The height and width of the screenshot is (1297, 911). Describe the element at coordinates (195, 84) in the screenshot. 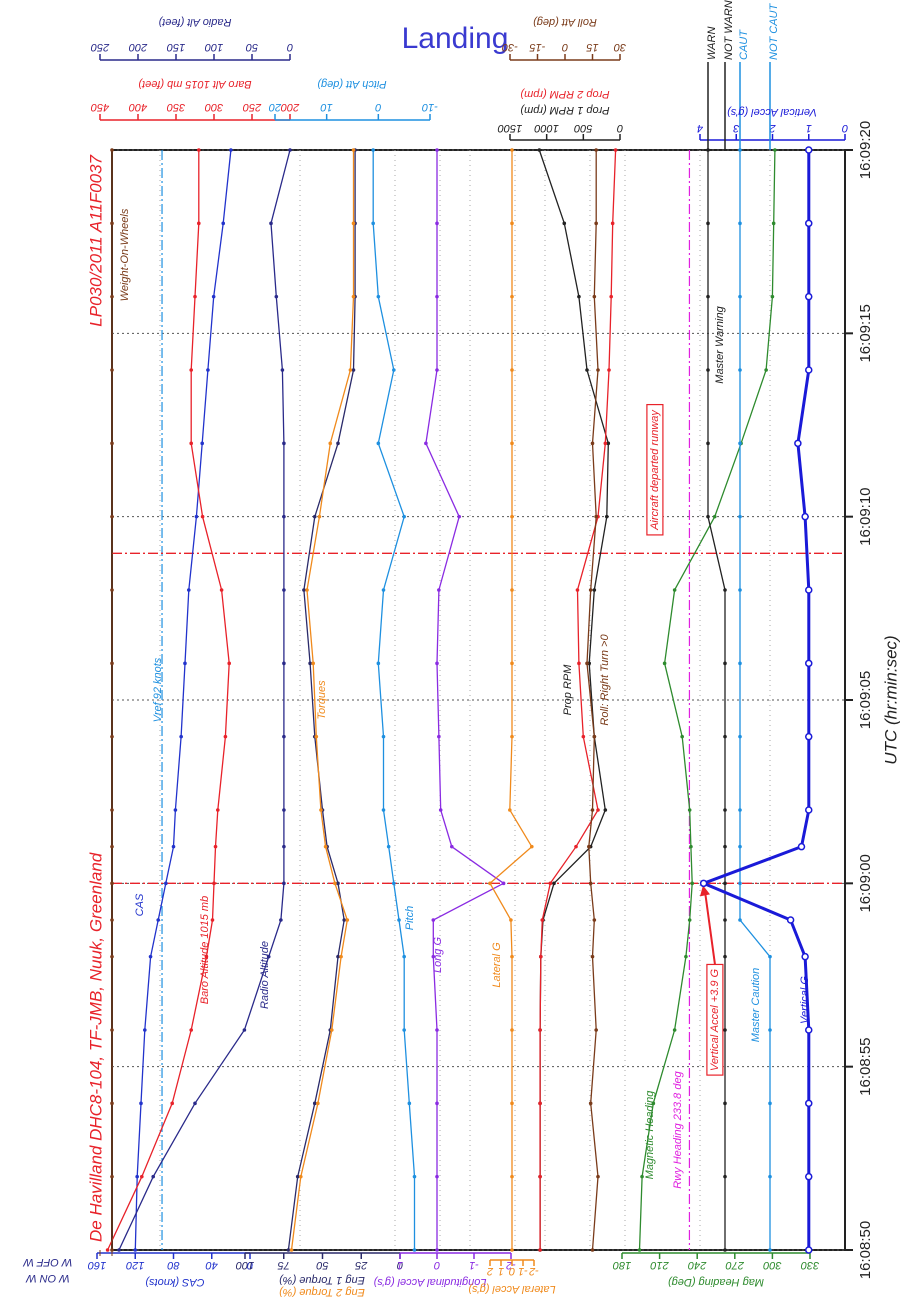

I see `axis-title: Baro Alt 1015 mb (feet)` at that location.